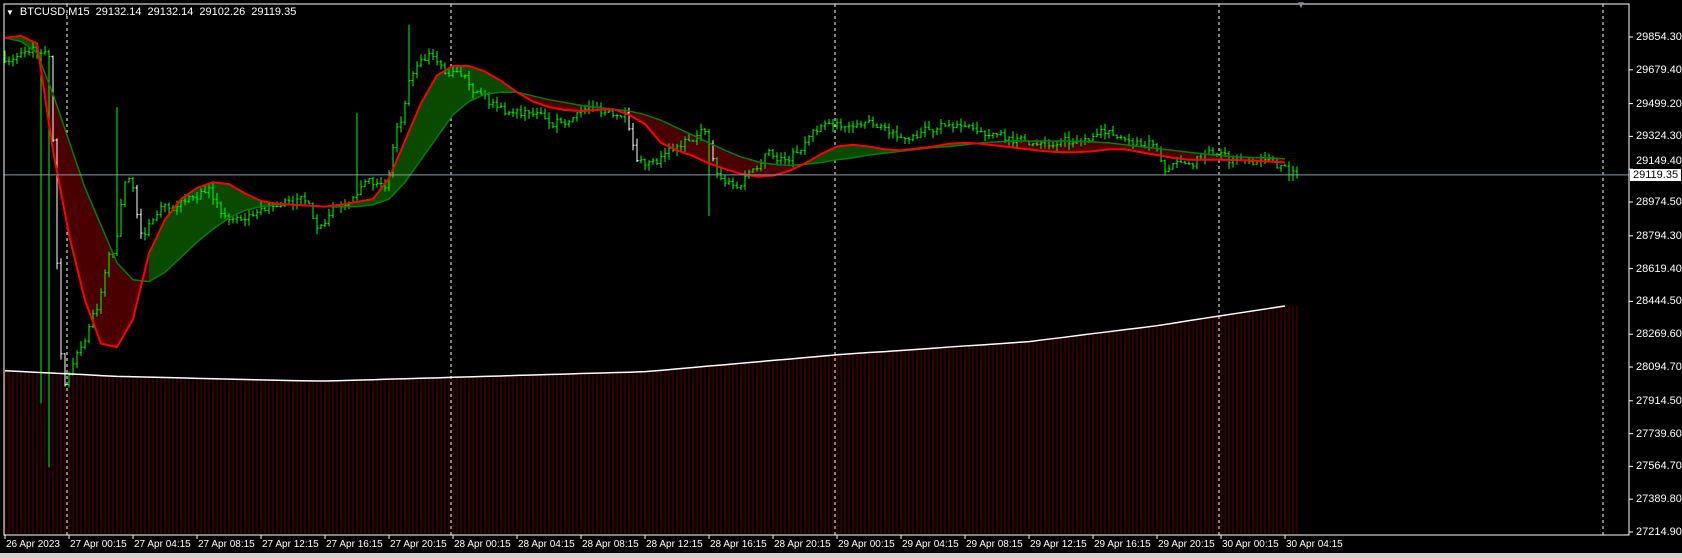 The width and height of the screenshot is (1682, 558). What do you see at coordinates (98, 544) in the screenshot?
I see `x-tick-label: 27 Apr 00:15` at bounding box center [98, 544].